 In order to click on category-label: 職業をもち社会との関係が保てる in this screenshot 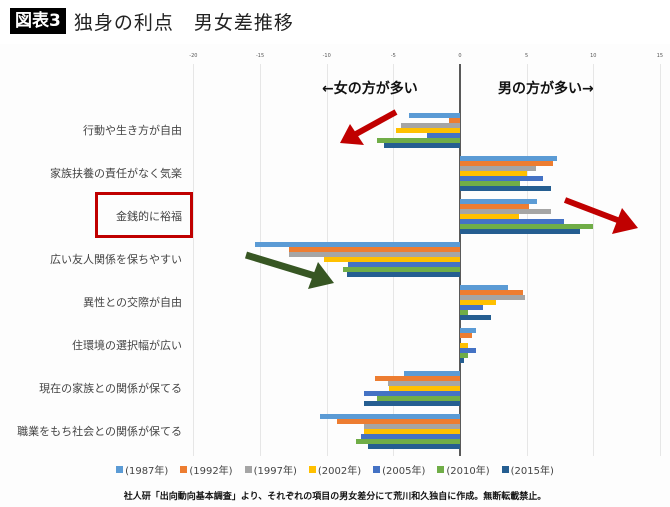, I will do `click(99, 431)`.